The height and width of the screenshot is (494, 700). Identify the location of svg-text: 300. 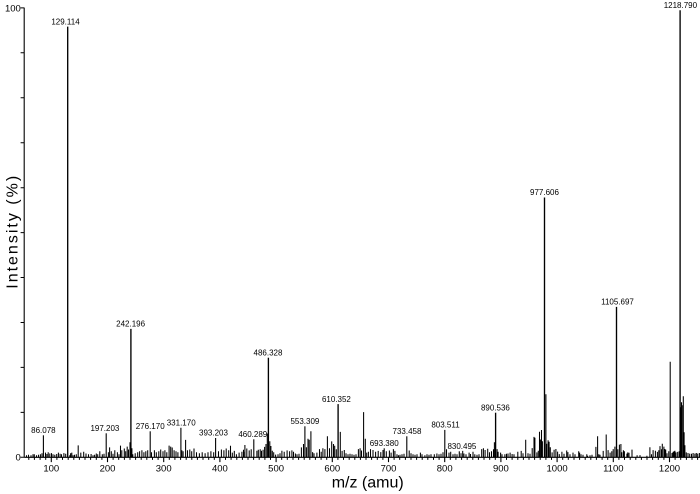
(164, 469).